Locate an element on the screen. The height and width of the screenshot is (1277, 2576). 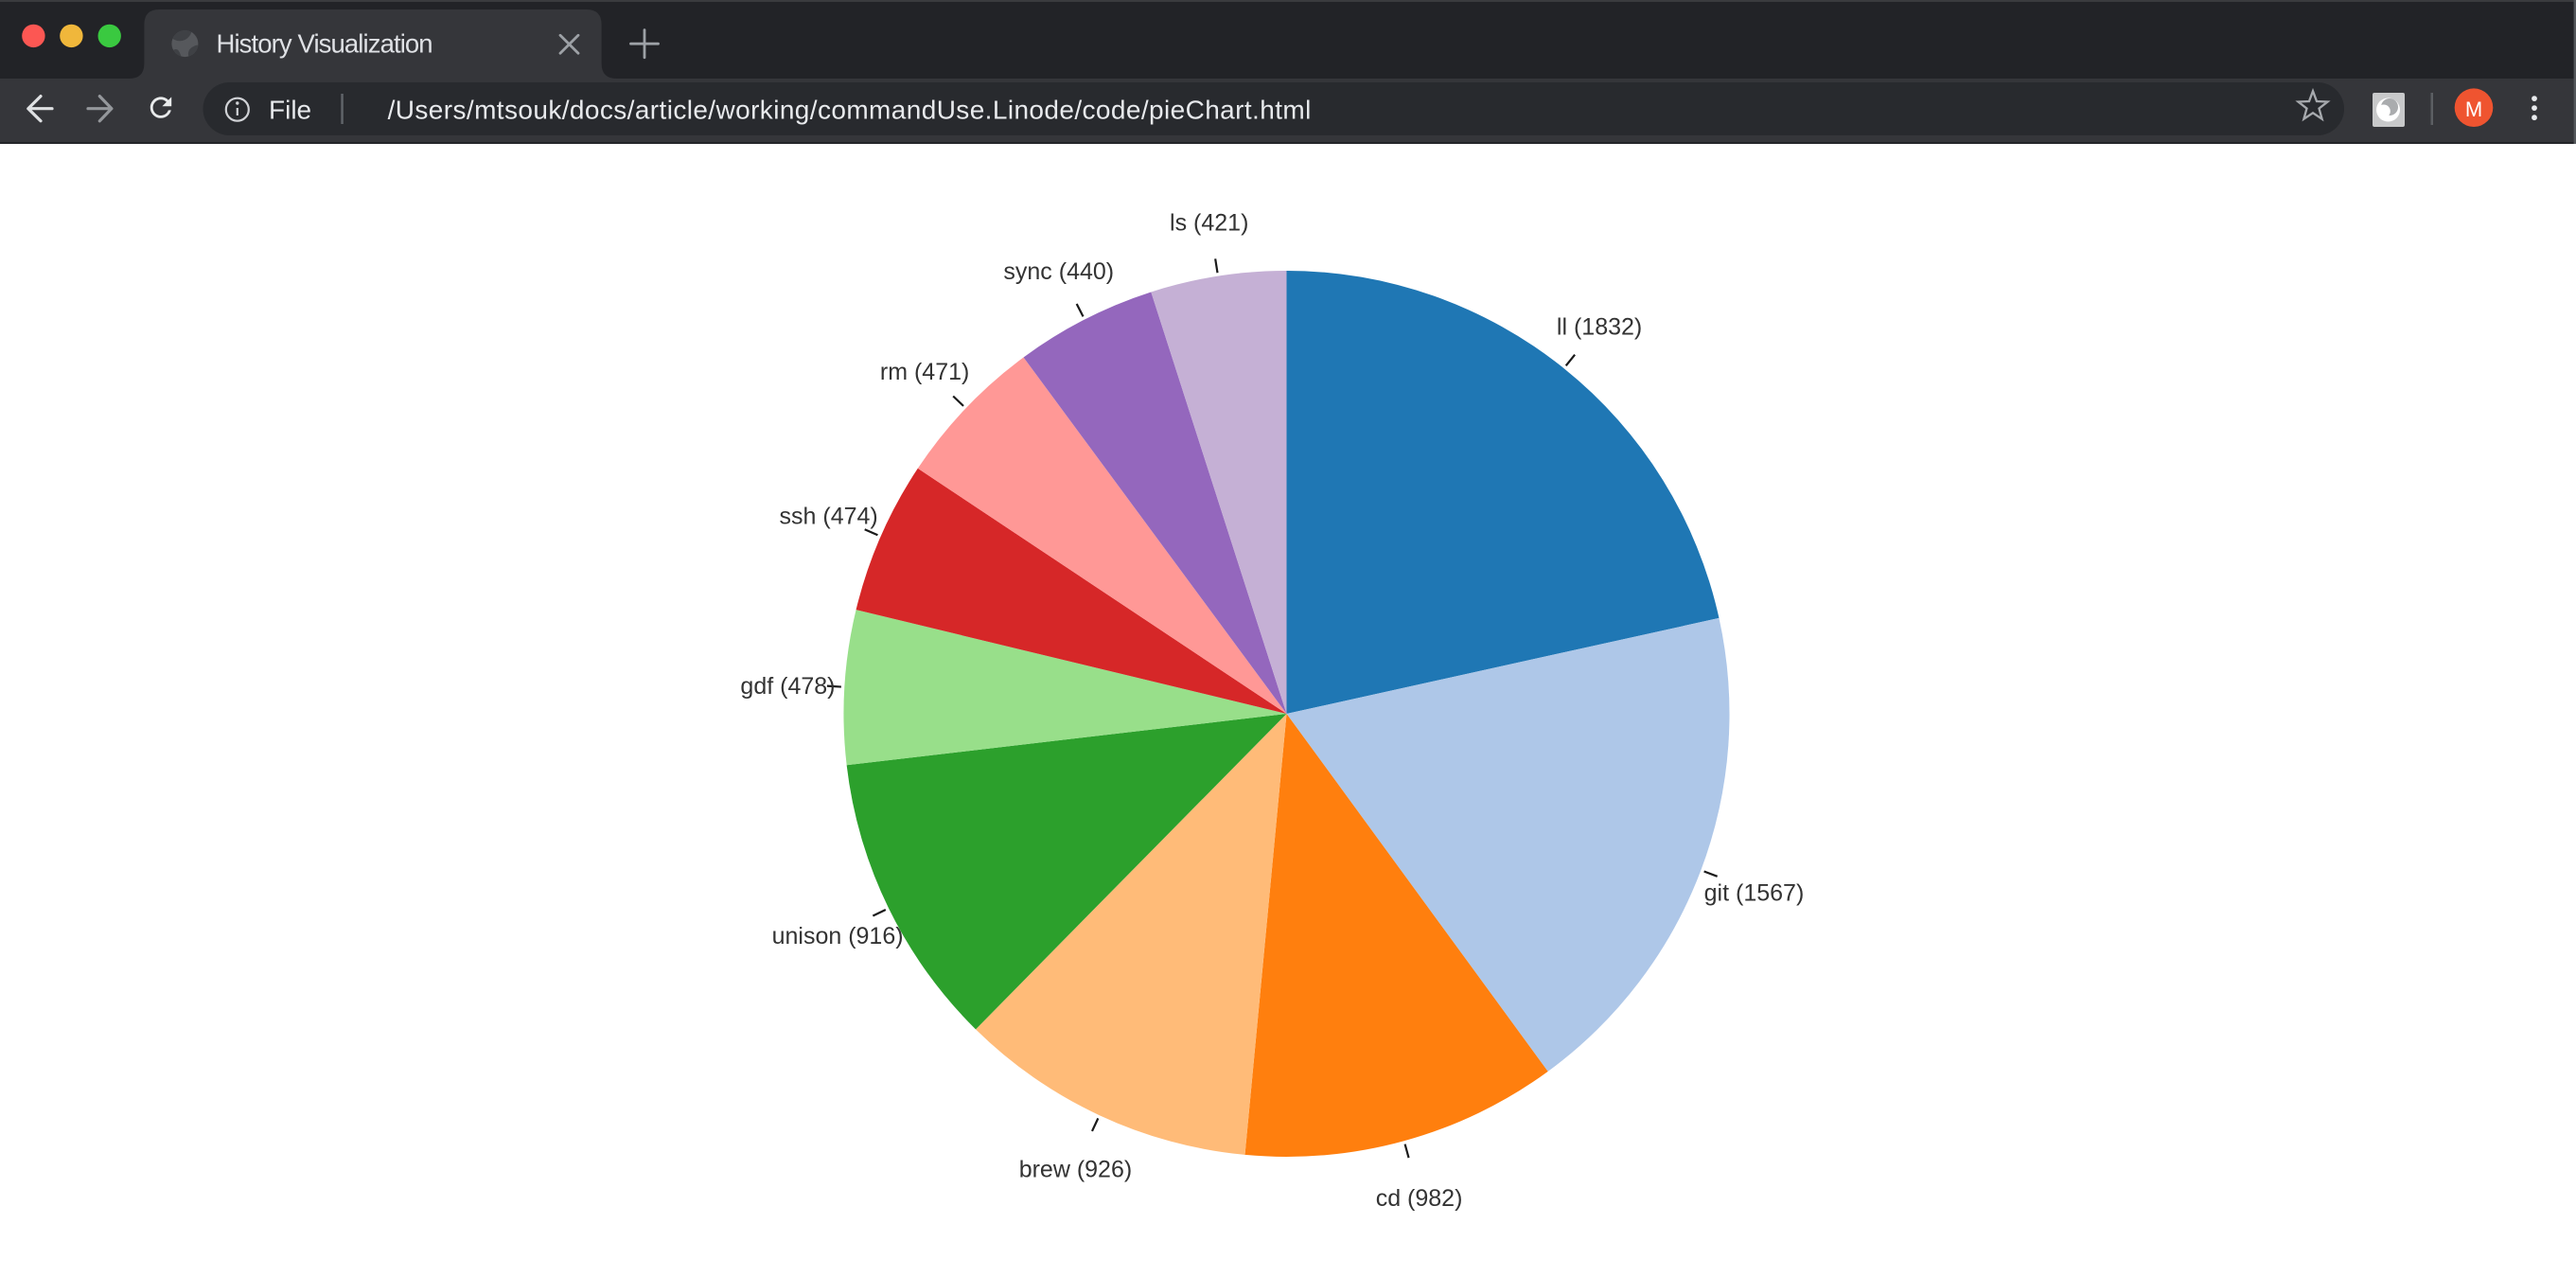
svg-text: ll (1832) is located at coordinates (1599, 326).